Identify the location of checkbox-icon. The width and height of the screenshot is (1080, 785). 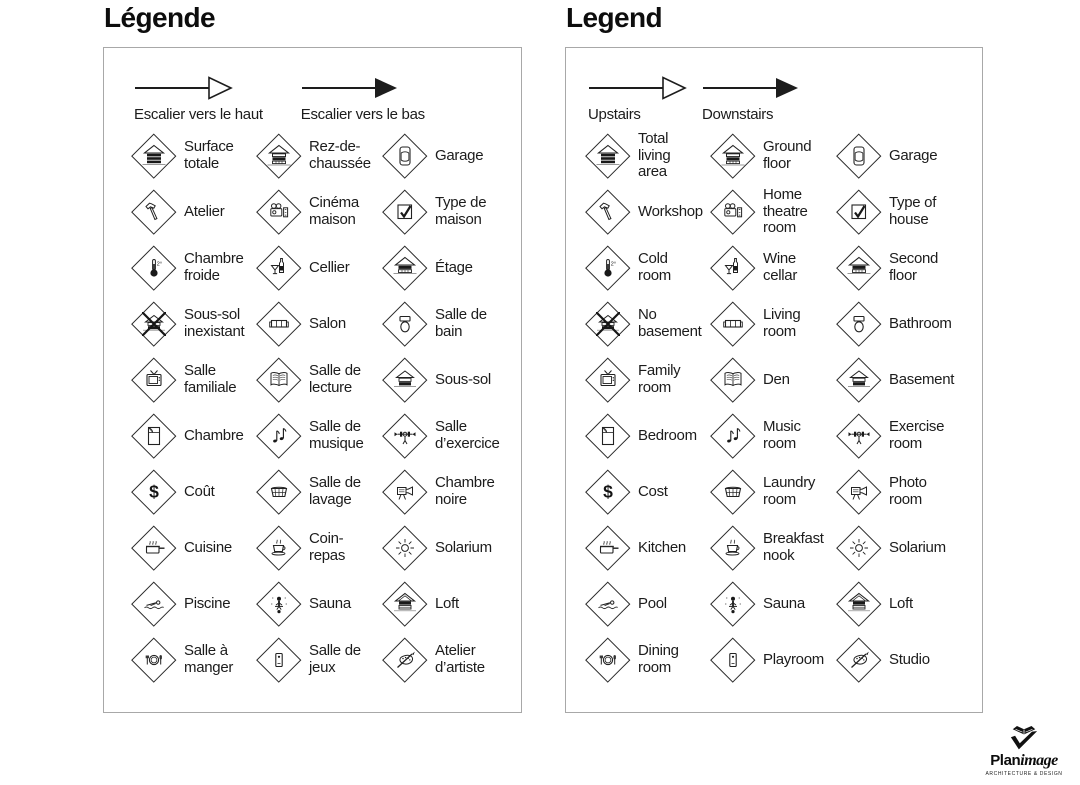
(859, 212).